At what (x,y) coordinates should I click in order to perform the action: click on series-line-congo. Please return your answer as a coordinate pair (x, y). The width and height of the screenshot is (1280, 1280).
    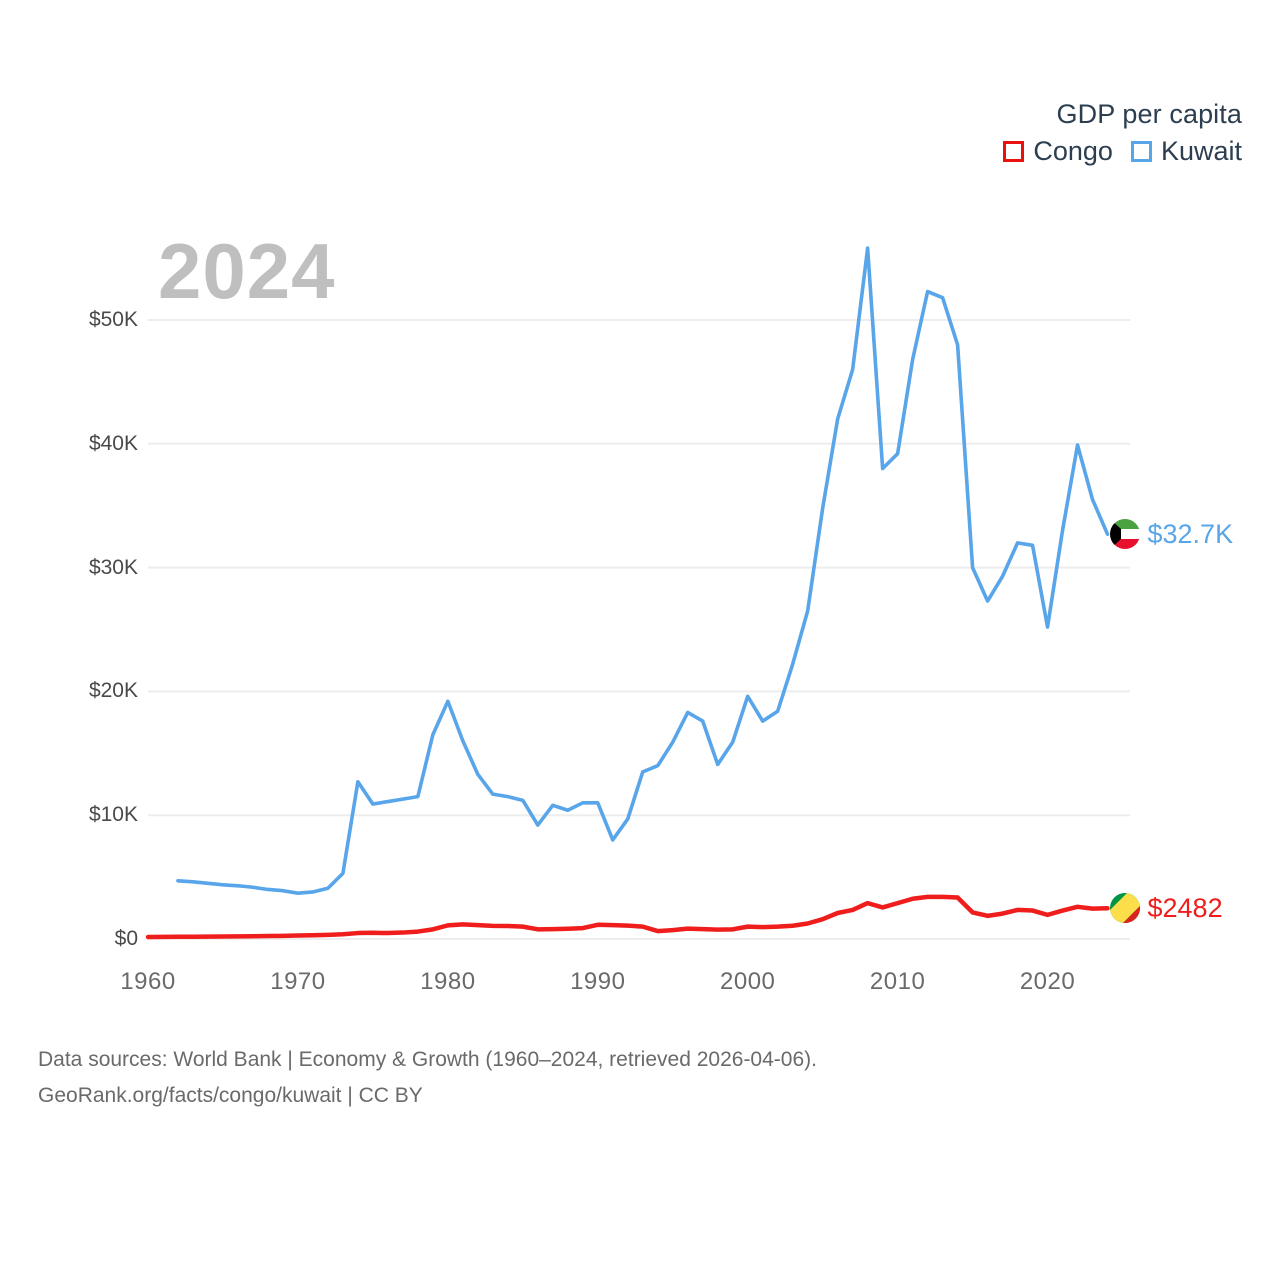
    Looking at the image, I should click on (627, 917).